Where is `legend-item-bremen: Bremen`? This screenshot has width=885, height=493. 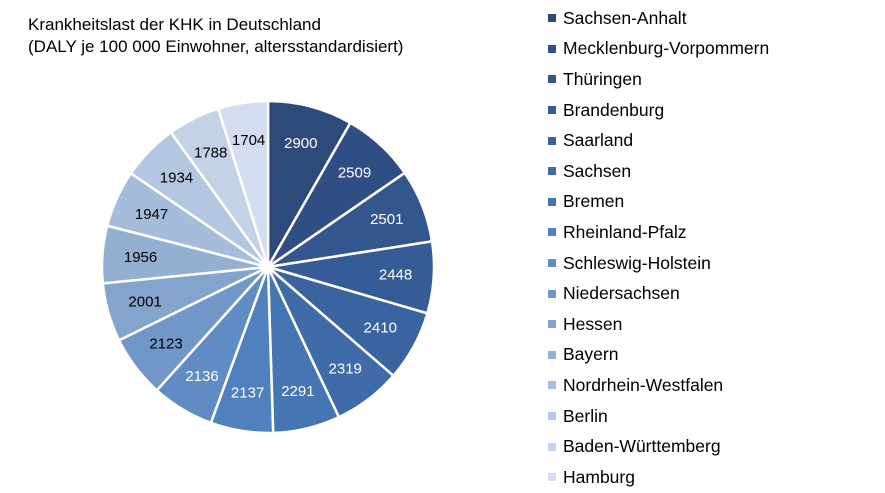
legend-item-bremen: Bremen is located at coordinates (713, 202).